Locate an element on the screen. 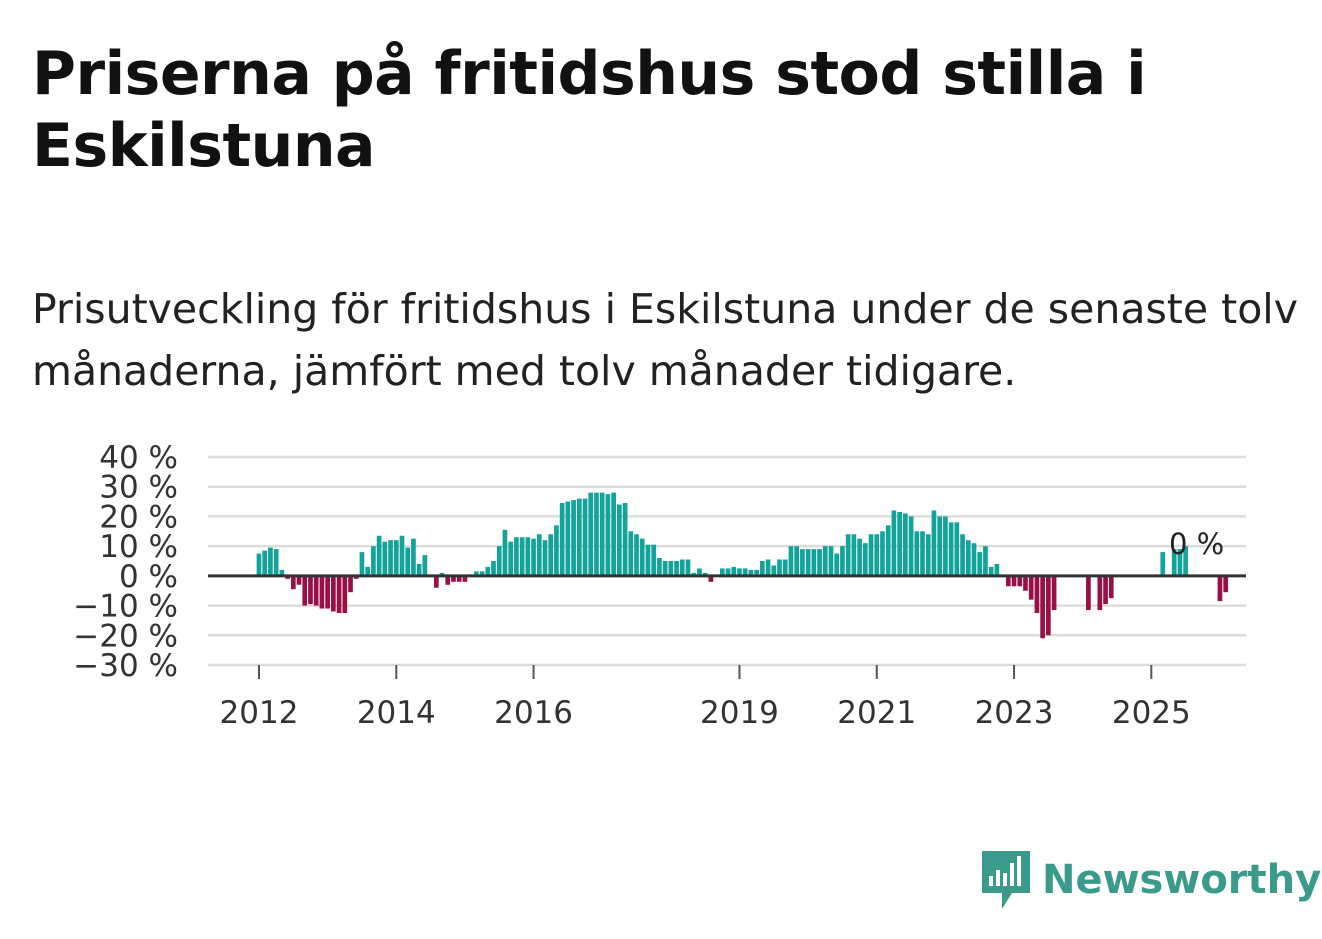 The image size is (1322, 939). y-tick-label: 20 % is located at coordinates (138, 517).